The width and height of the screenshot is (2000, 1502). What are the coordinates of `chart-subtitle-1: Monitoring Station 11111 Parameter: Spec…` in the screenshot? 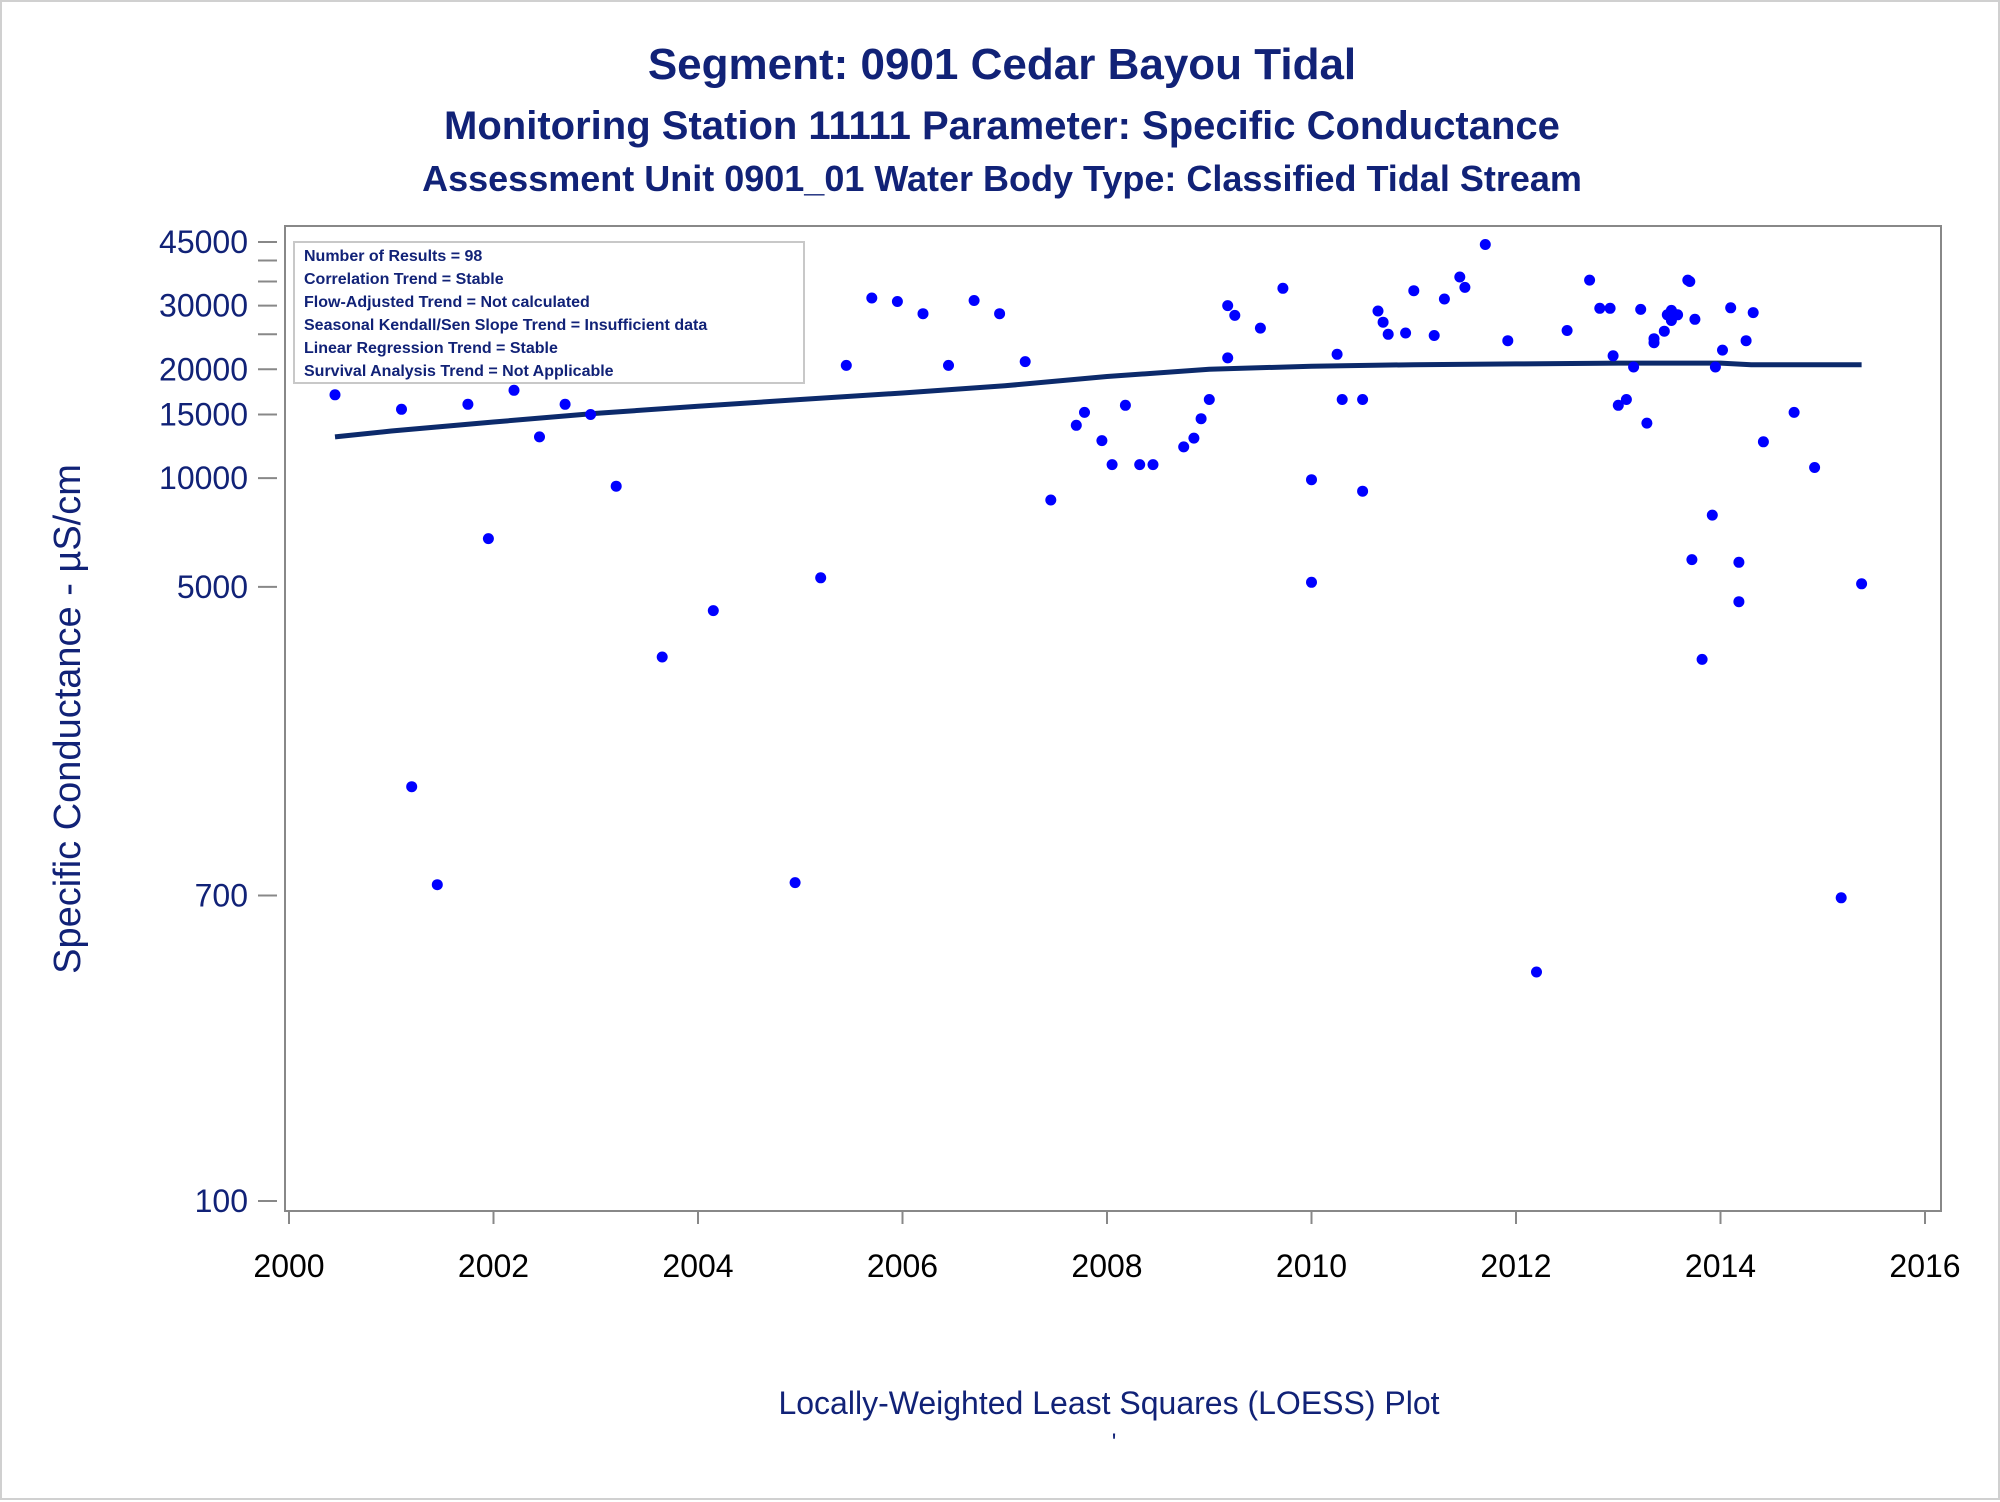 It's located at (1002, 126).